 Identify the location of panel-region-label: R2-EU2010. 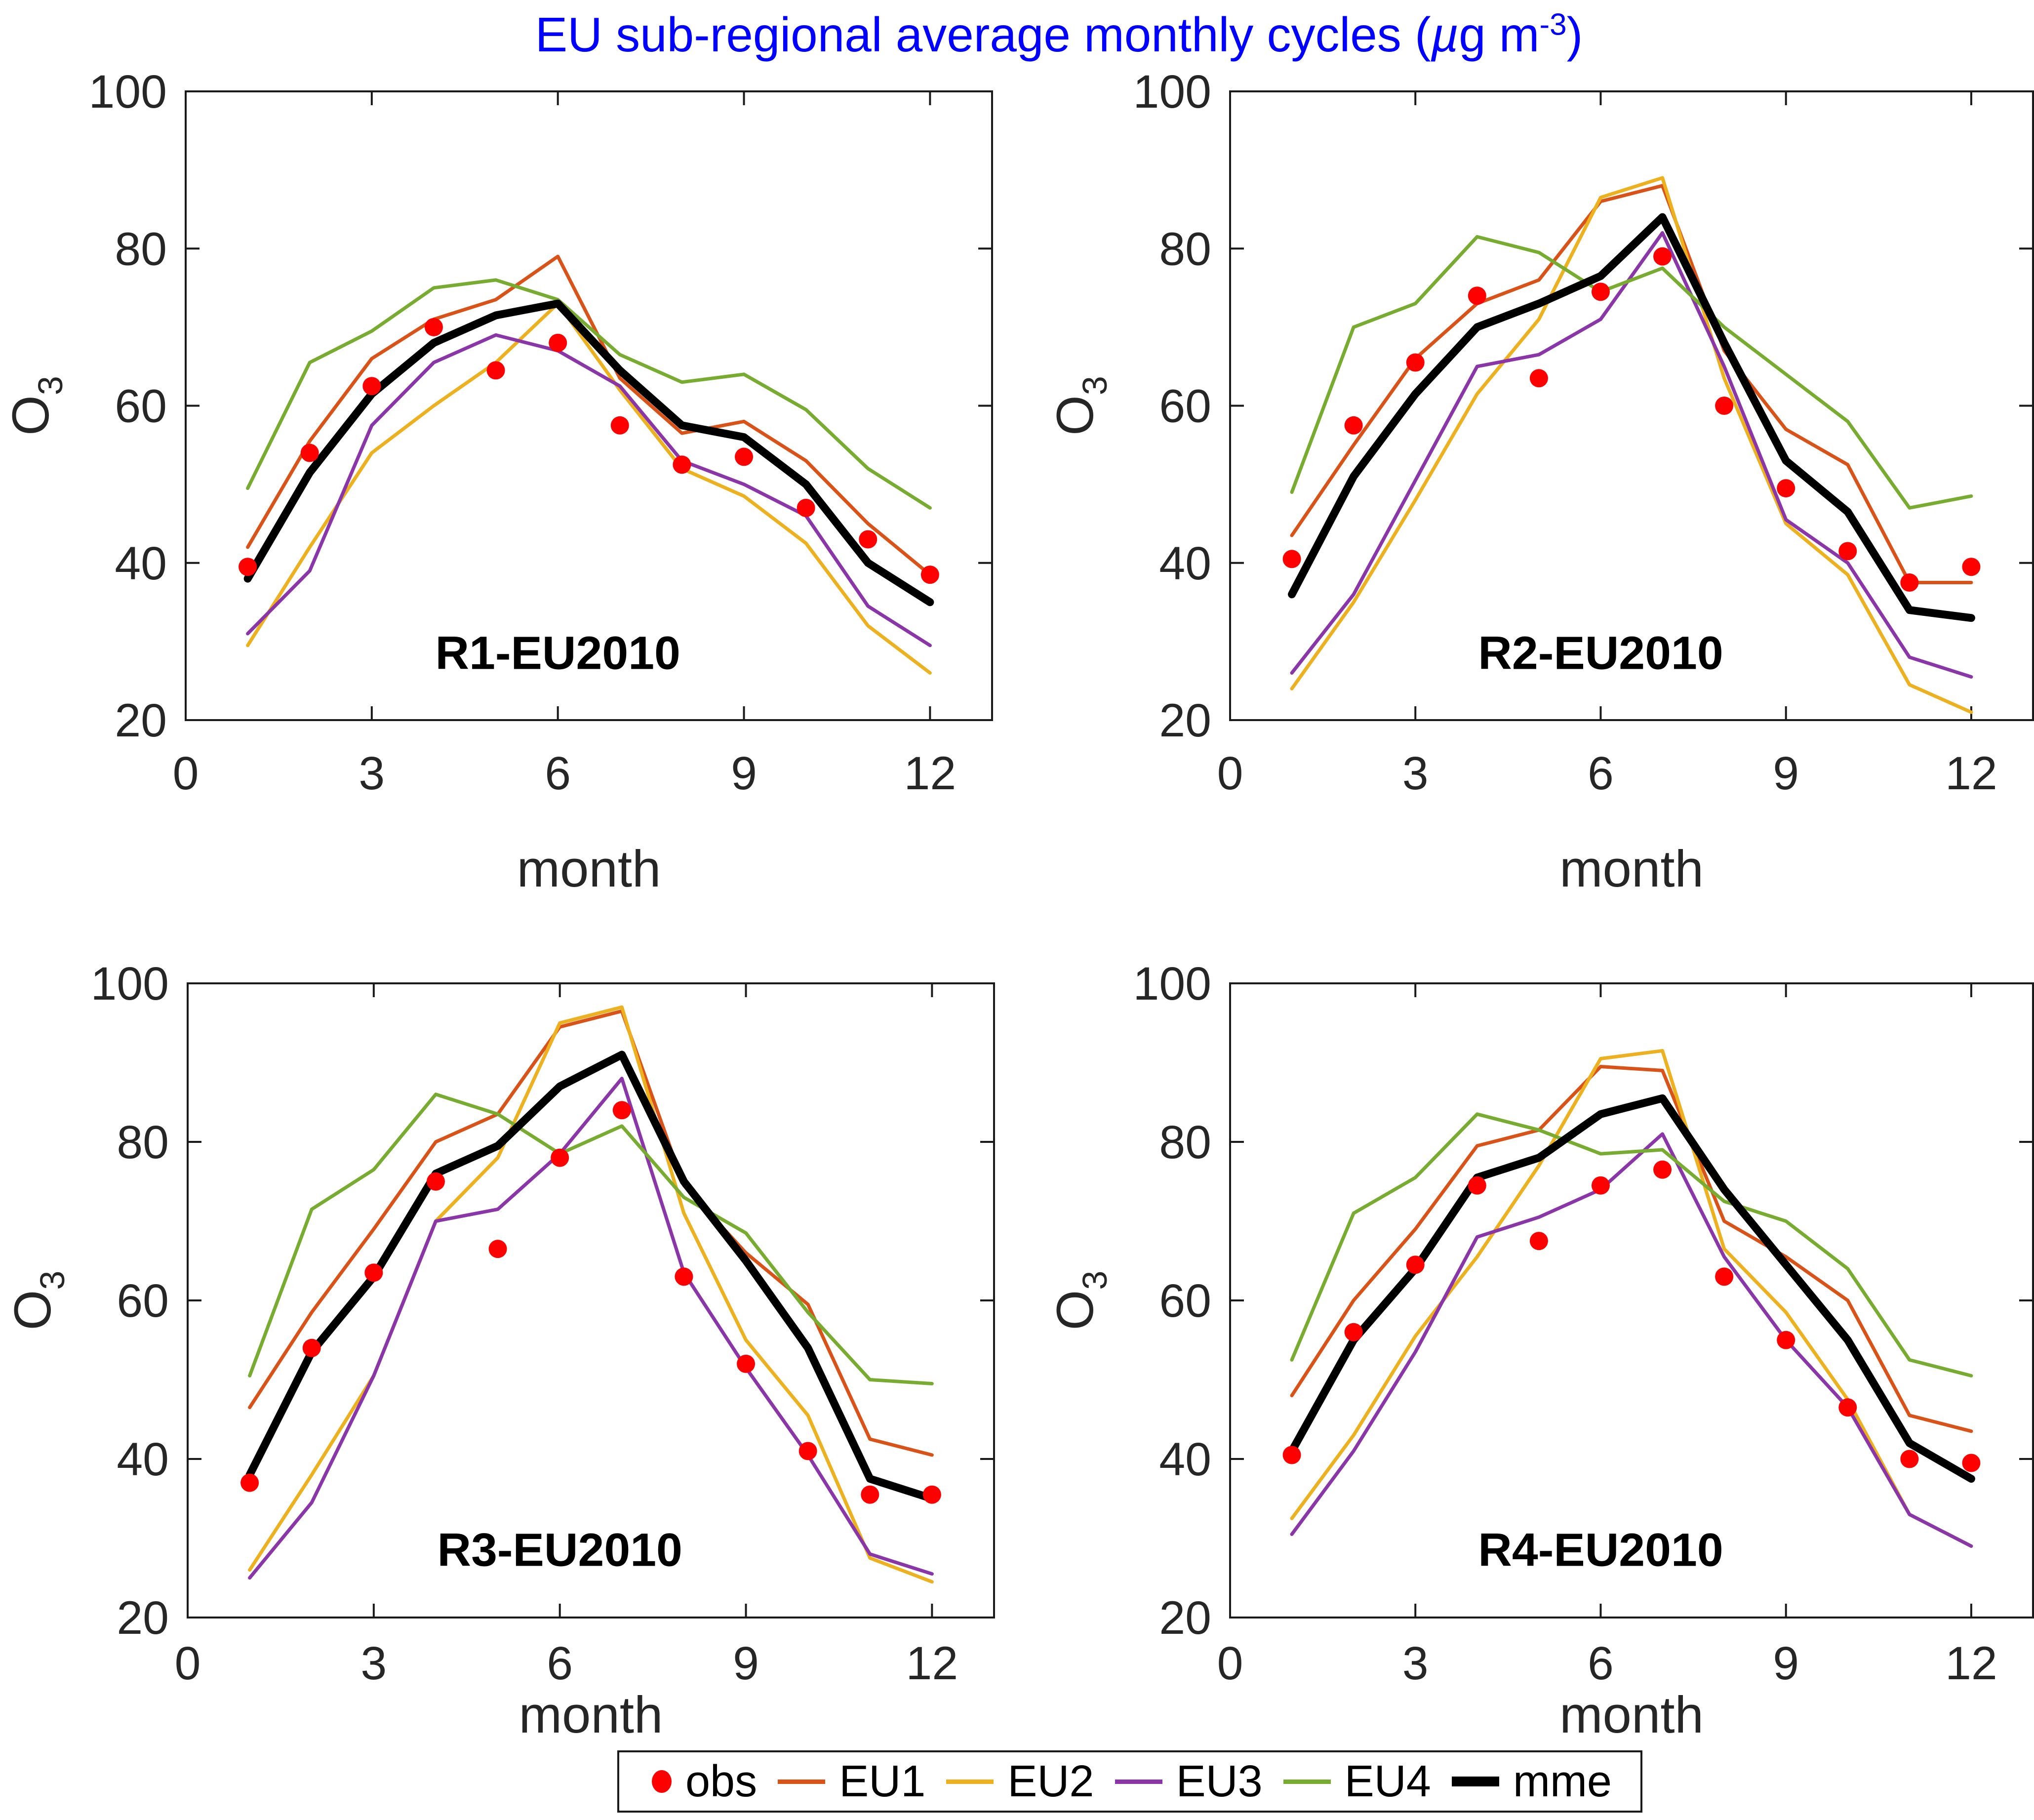
(1600, 653).